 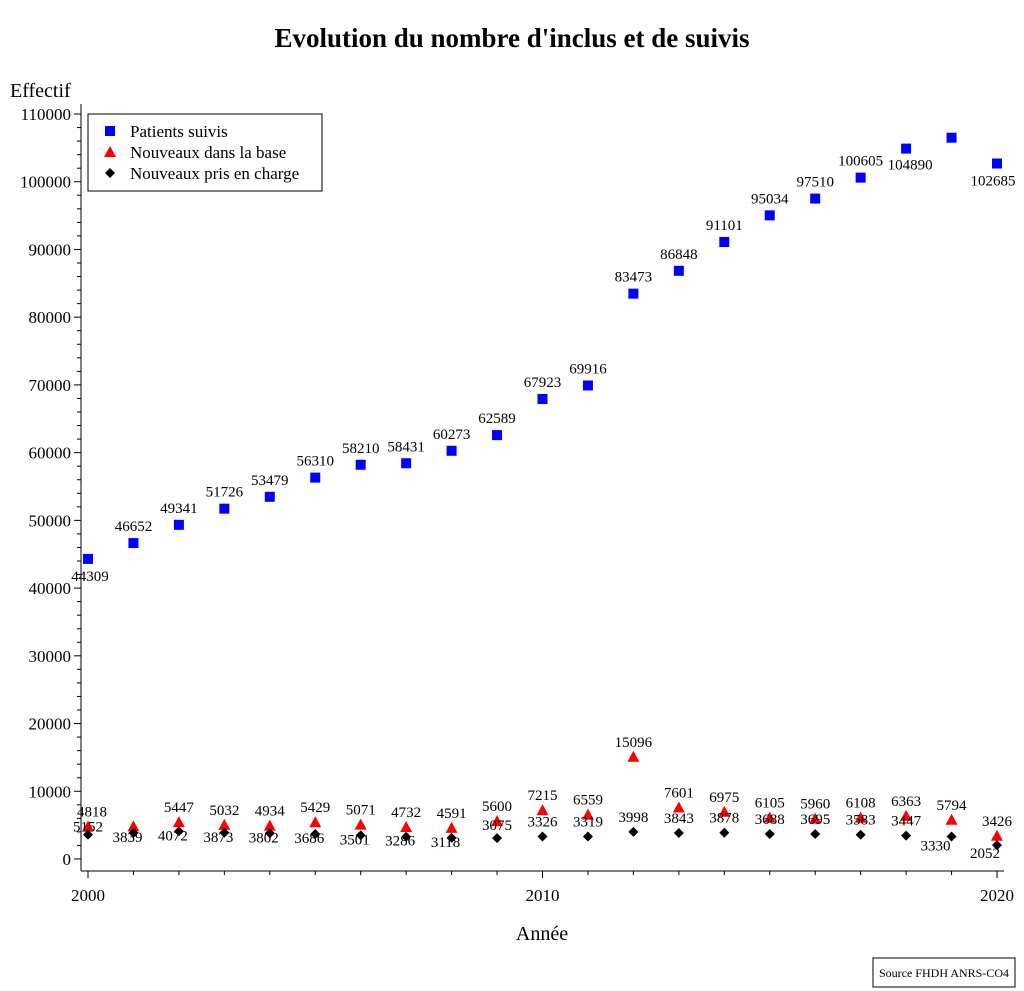 What do you see at coordinates (679, 794) in the screenshot?
I see `data-label: 7601` at bounding box center [679, 794].